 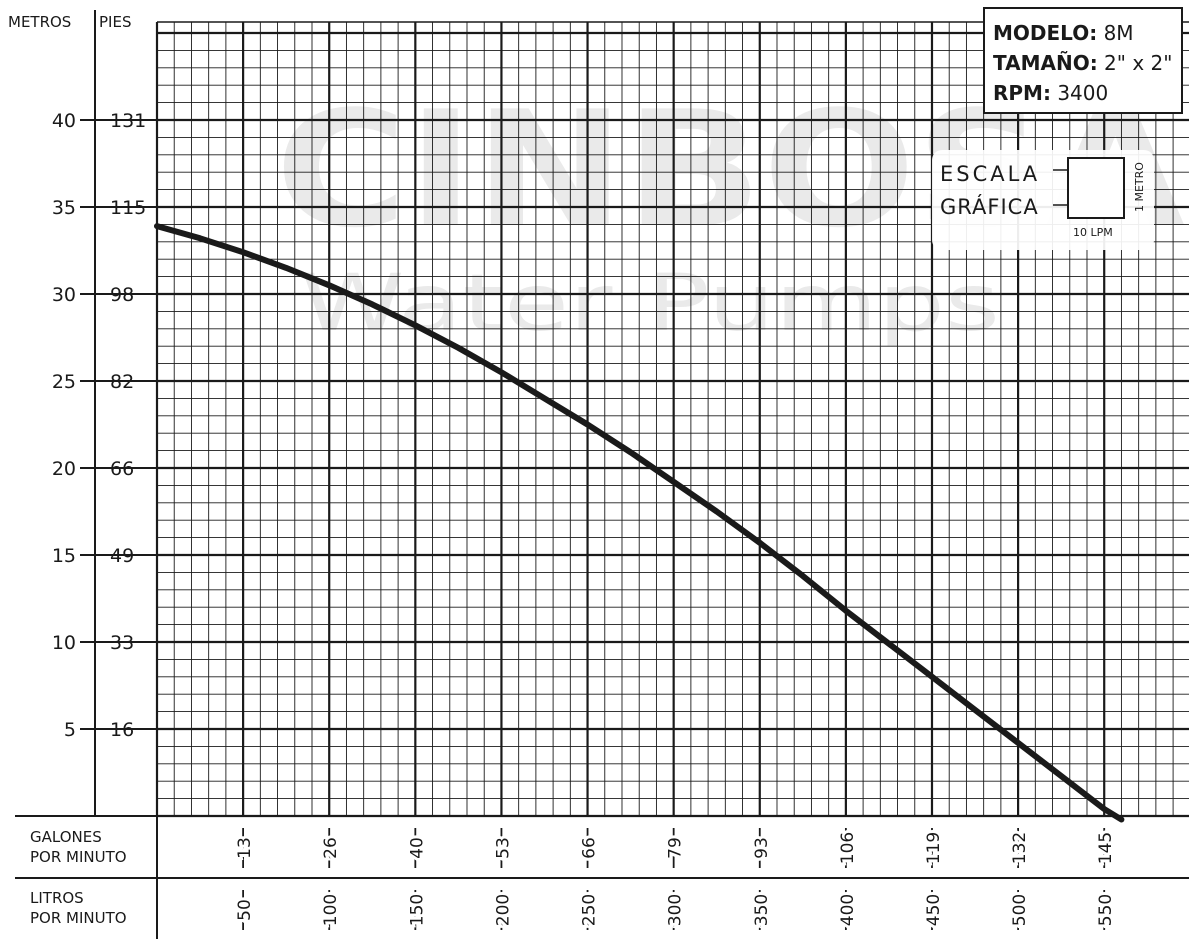 What do you see at coordinates (78, 908) in the screenshot?
I see `litros-label: LITROS POR MINUTO` at bounding box center [78, 908].